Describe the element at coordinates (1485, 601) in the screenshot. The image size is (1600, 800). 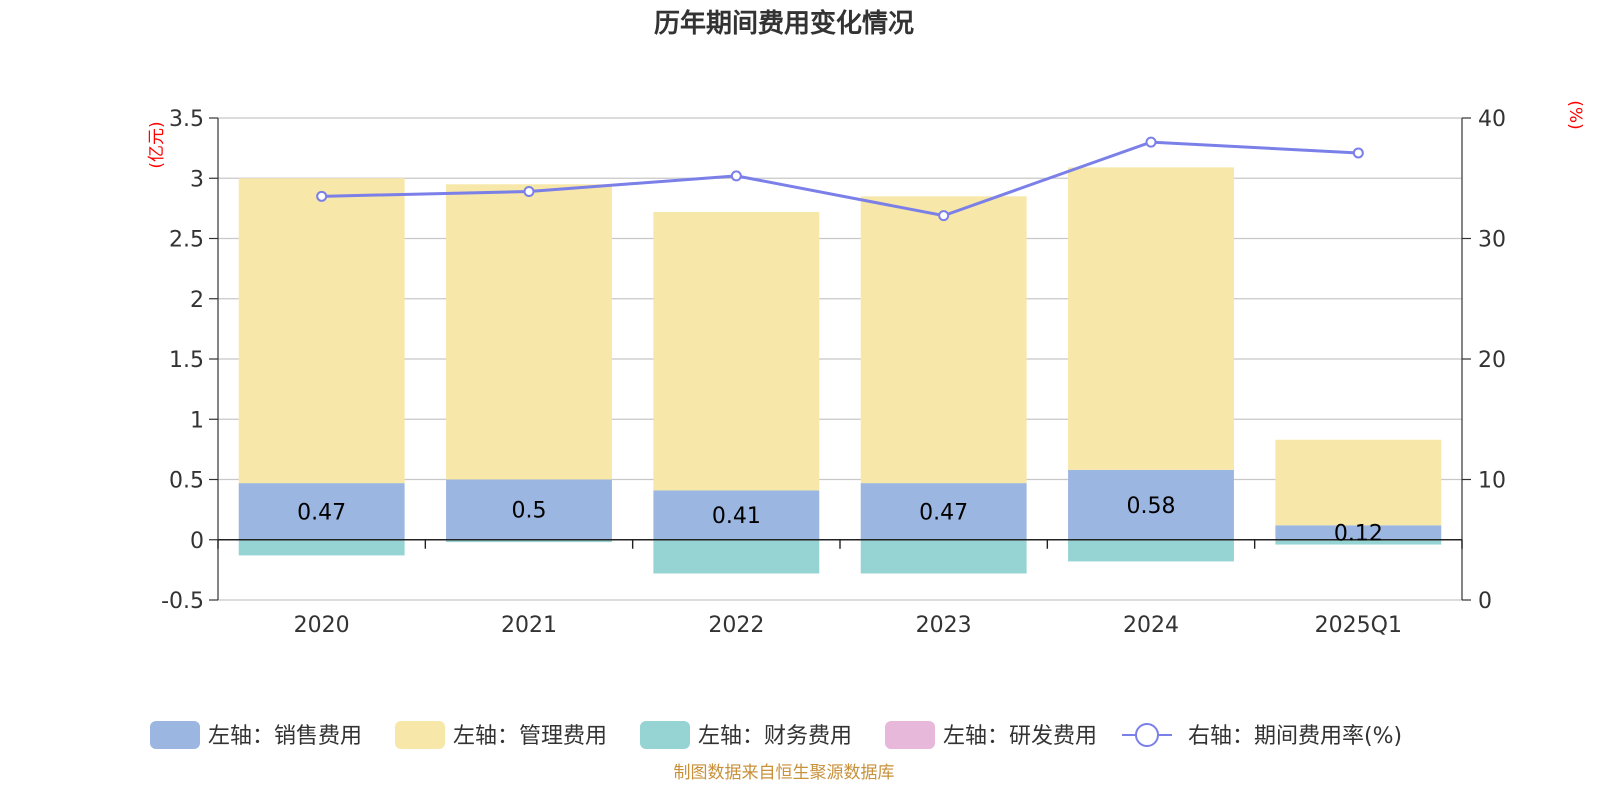
I see `right-tick-label: 0` at that location.